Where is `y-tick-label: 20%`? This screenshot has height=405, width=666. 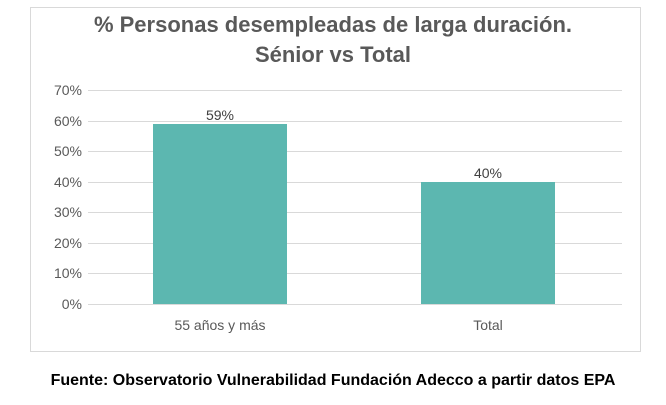
y-tick-label: 20% is located at coordinates (67, 243).